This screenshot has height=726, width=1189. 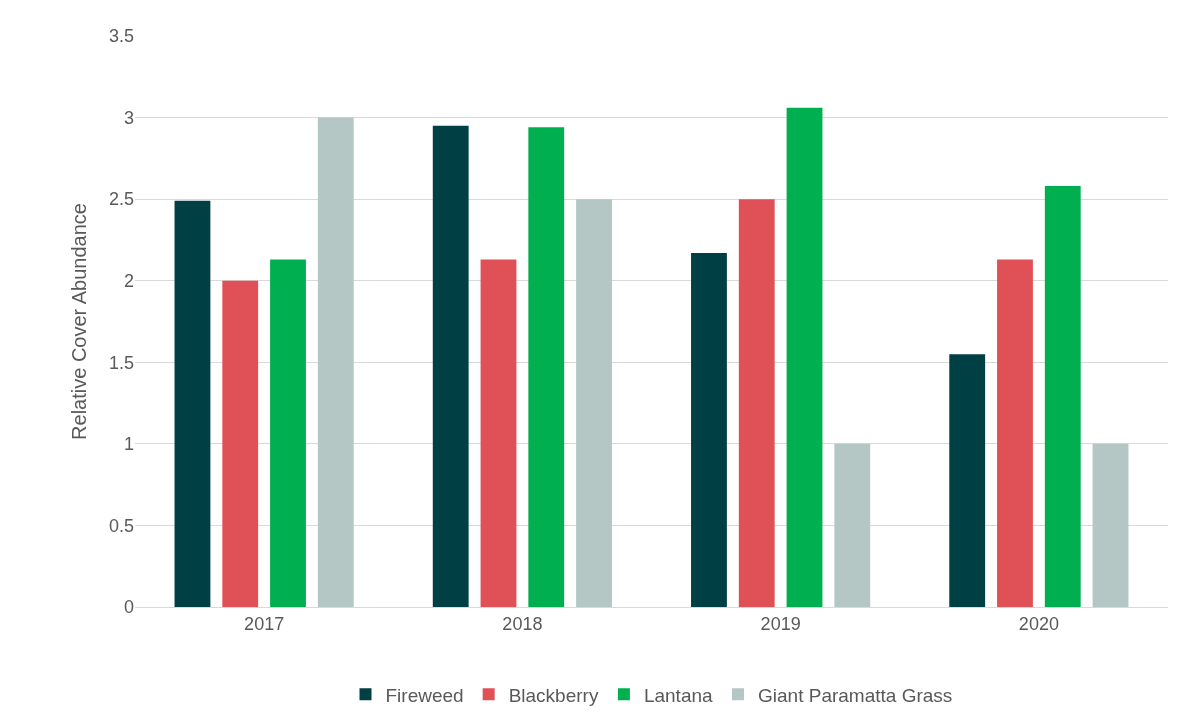 I want to click on x-tick-label: 2019, so click(x=780, y=623).